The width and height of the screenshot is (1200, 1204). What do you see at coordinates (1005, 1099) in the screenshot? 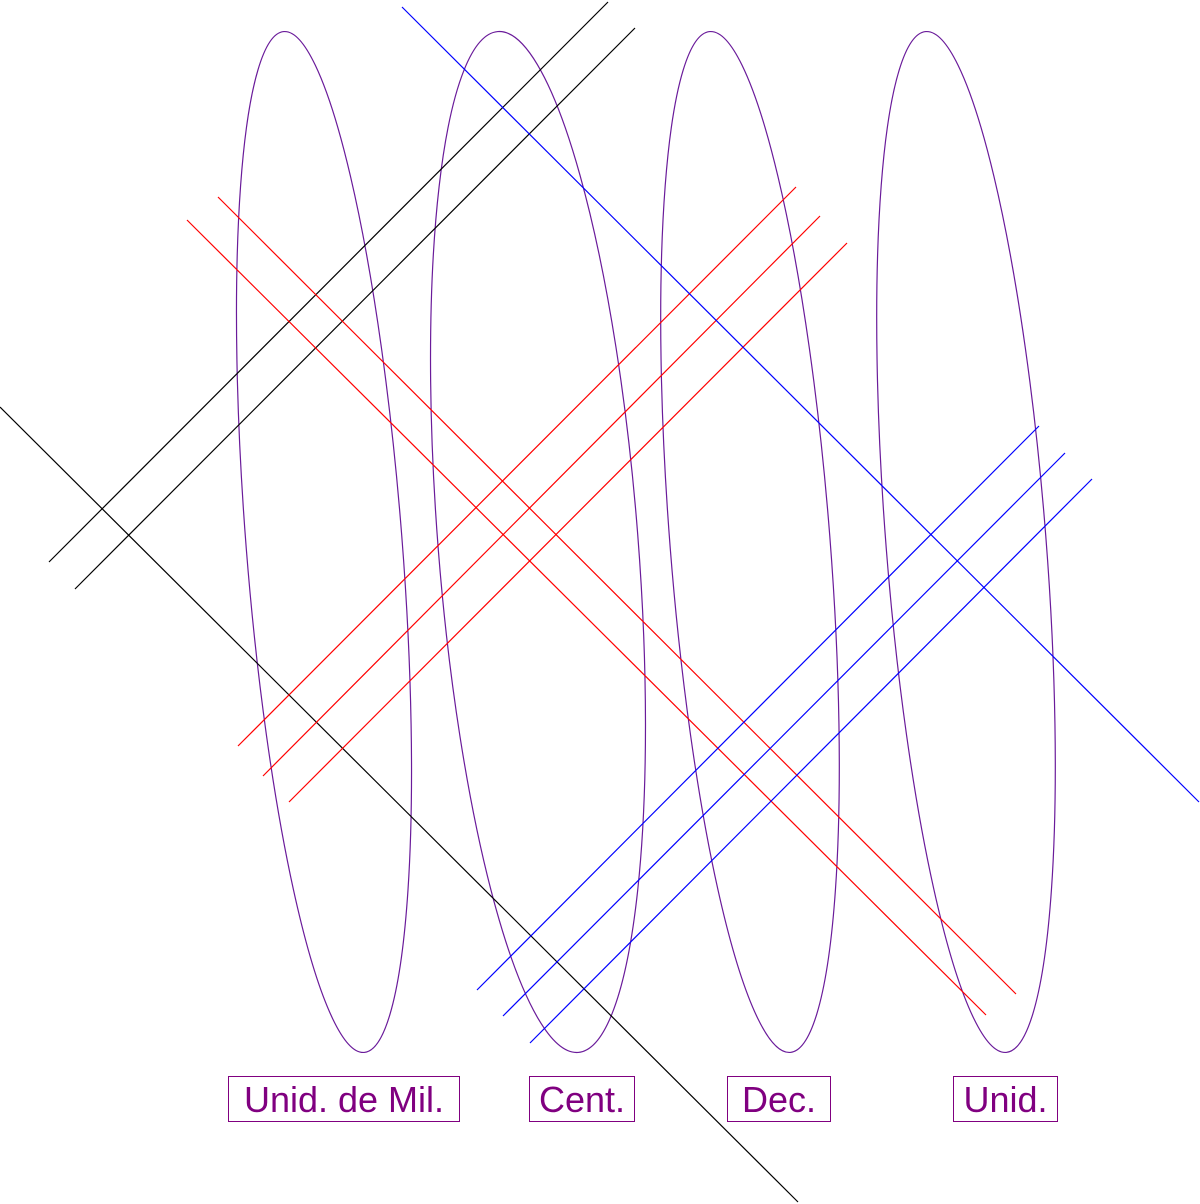
I see `label-units: Unid.` at bounding box center [1005, 1099].